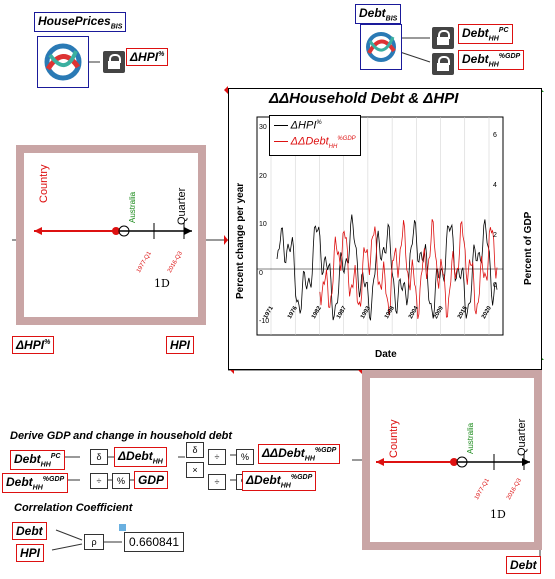 The image size is (555, 579). I want to click on legend-debt: ΔΔDebtHH%GDP, so click(315, 143).